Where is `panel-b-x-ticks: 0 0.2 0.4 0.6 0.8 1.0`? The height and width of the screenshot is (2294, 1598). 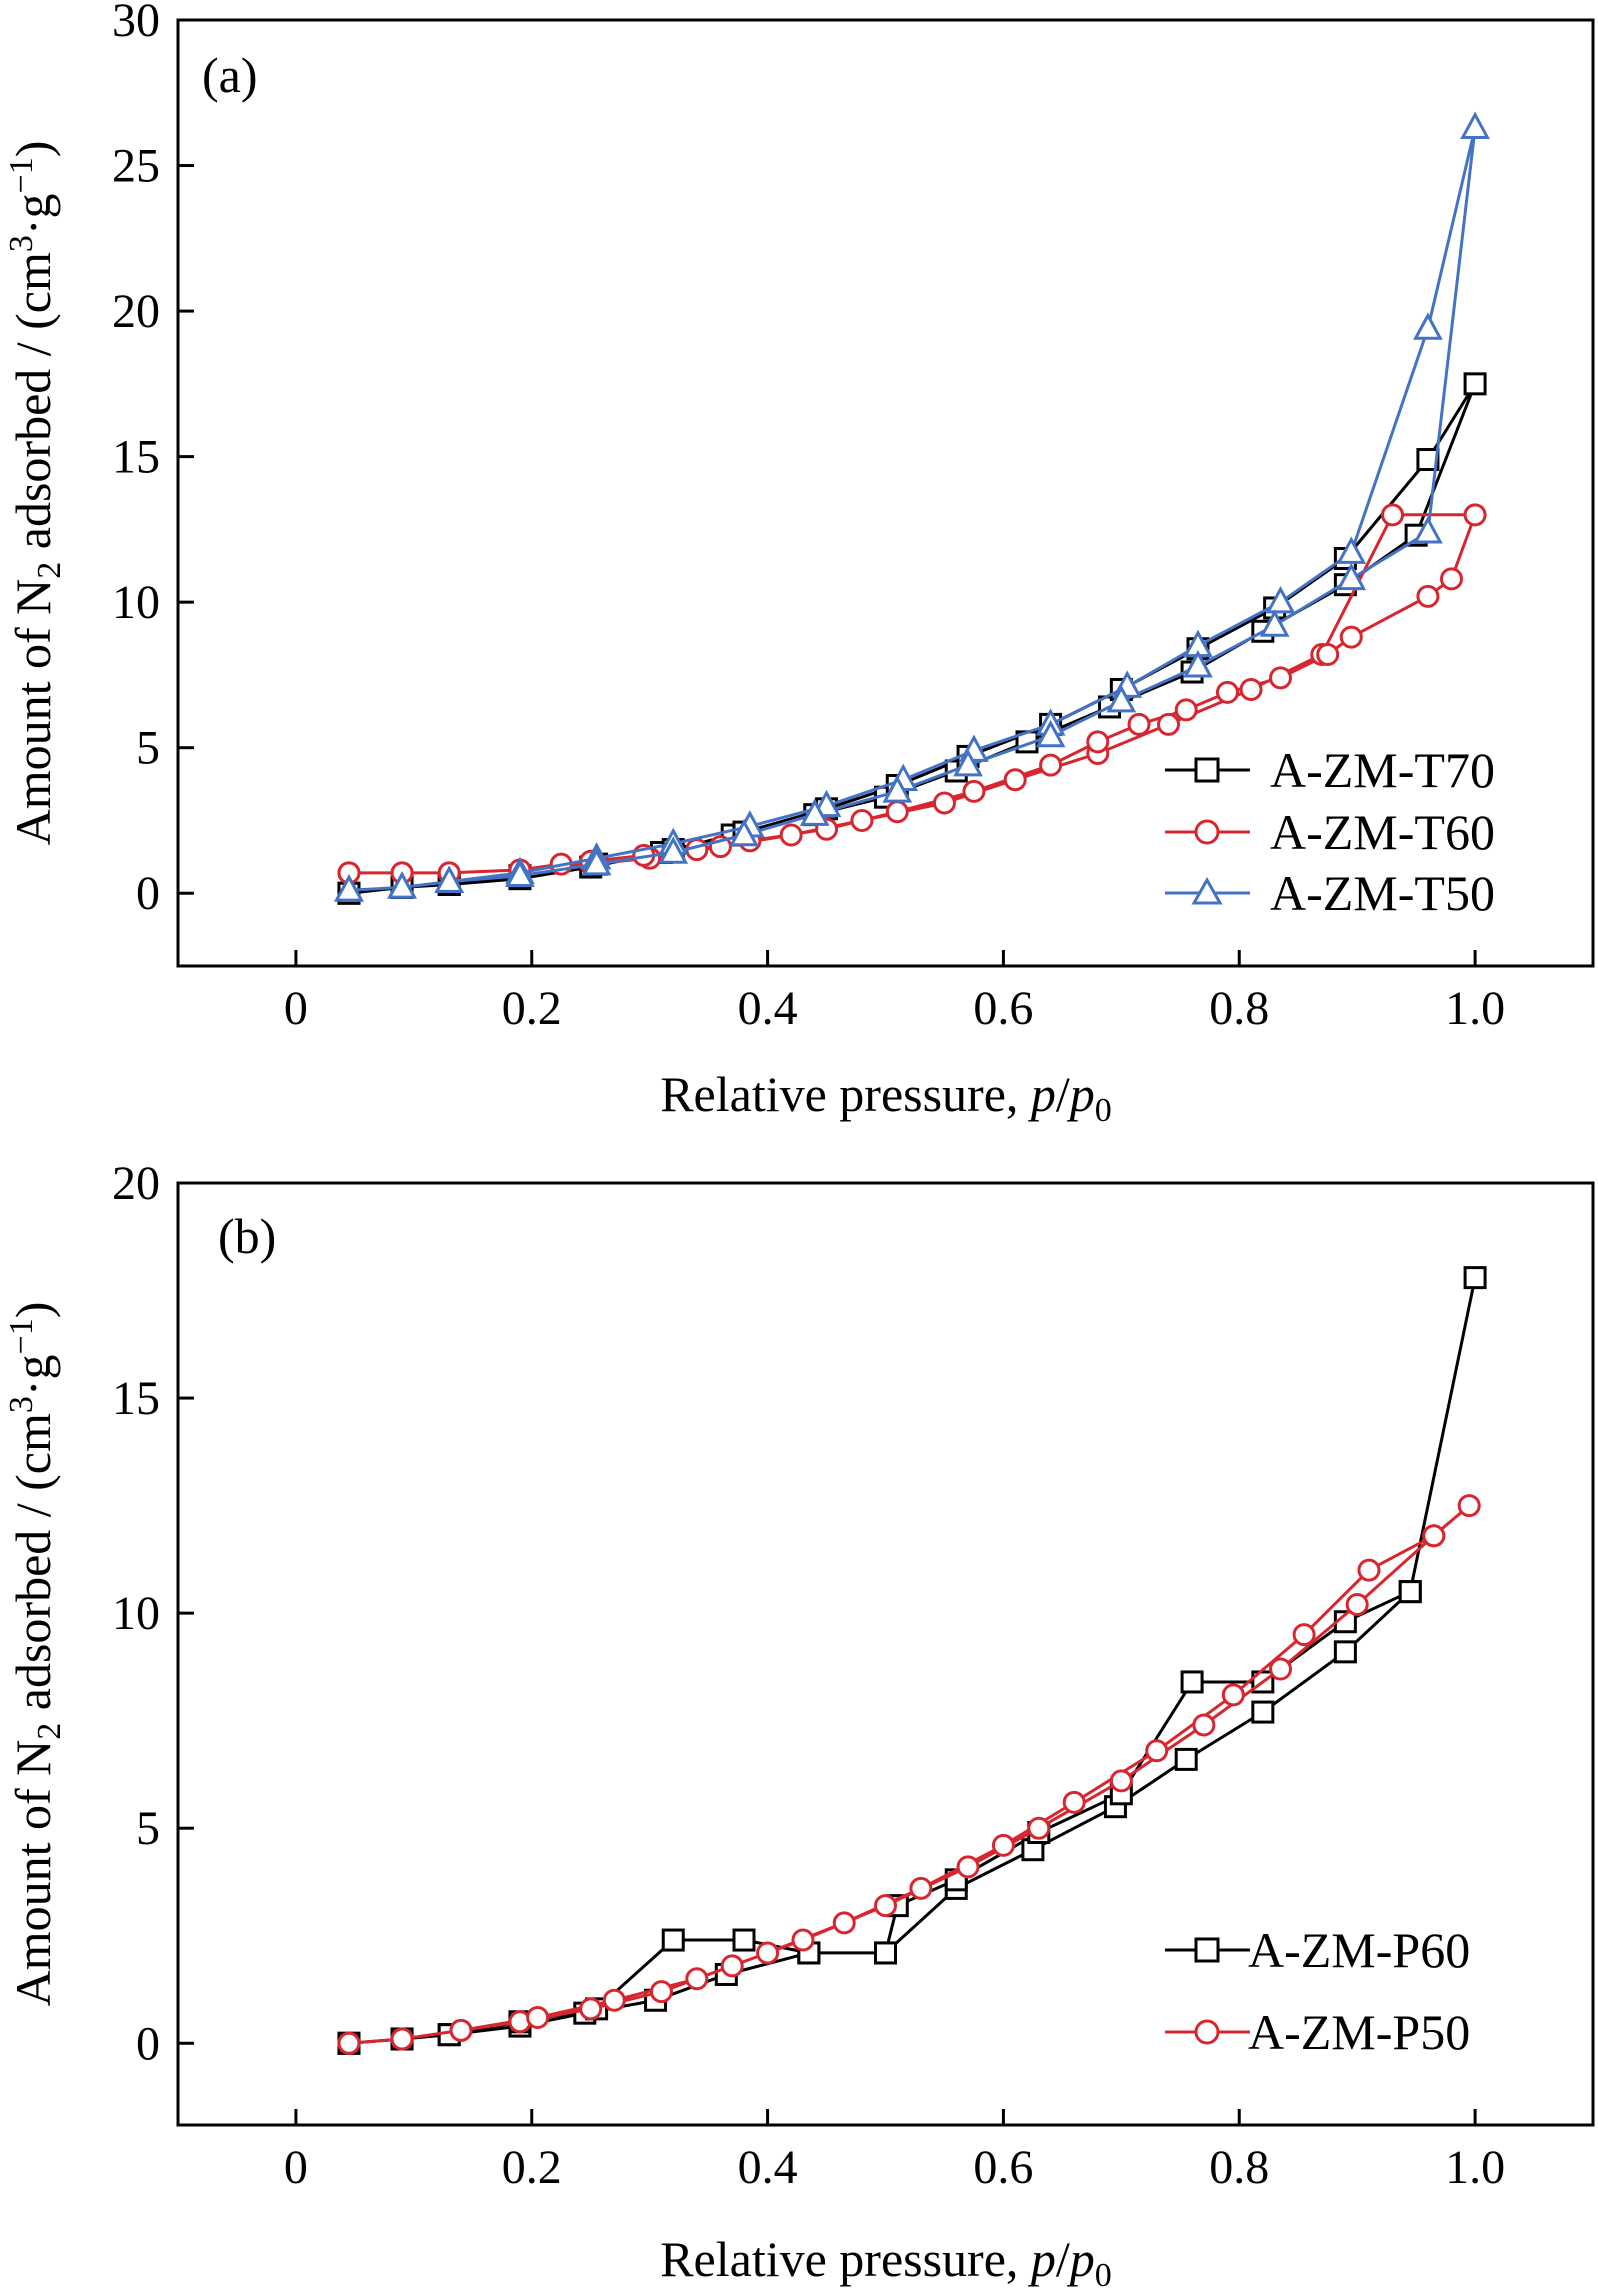
panel-b-x-ticks: 0 0.2 0.4 0.6 0.8 1.0 is located at coordinates (894, 2151).